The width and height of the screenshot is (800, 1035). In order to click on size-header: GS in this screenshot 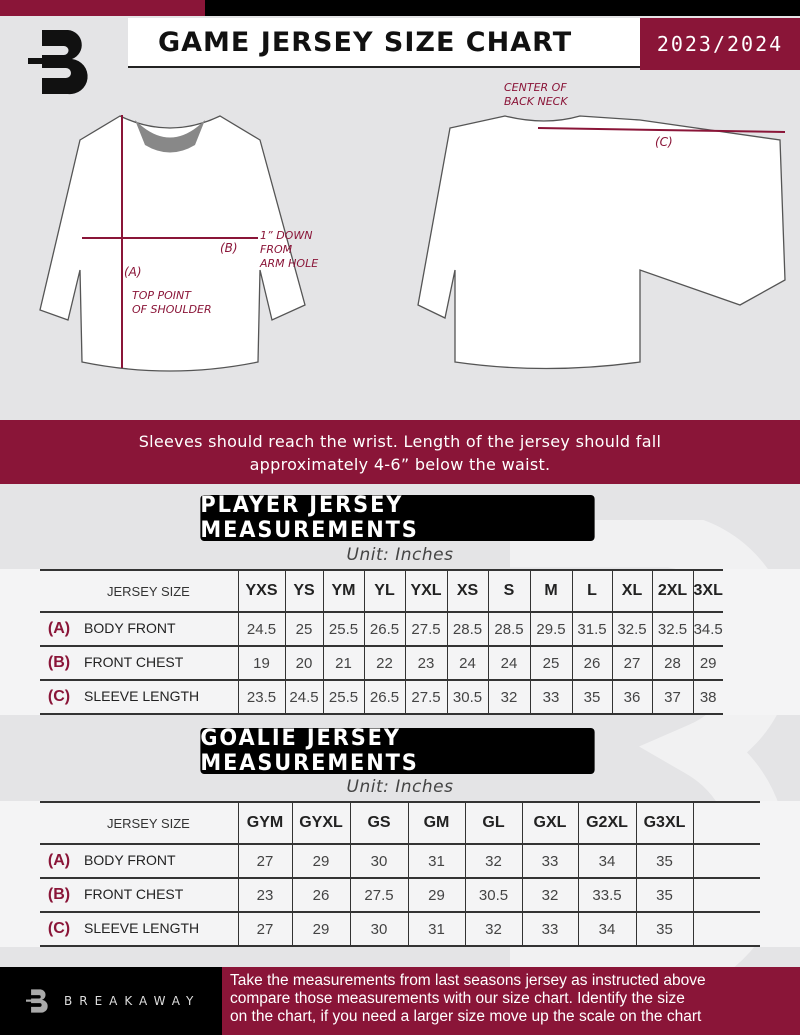, I will do `click(378, 823)`.